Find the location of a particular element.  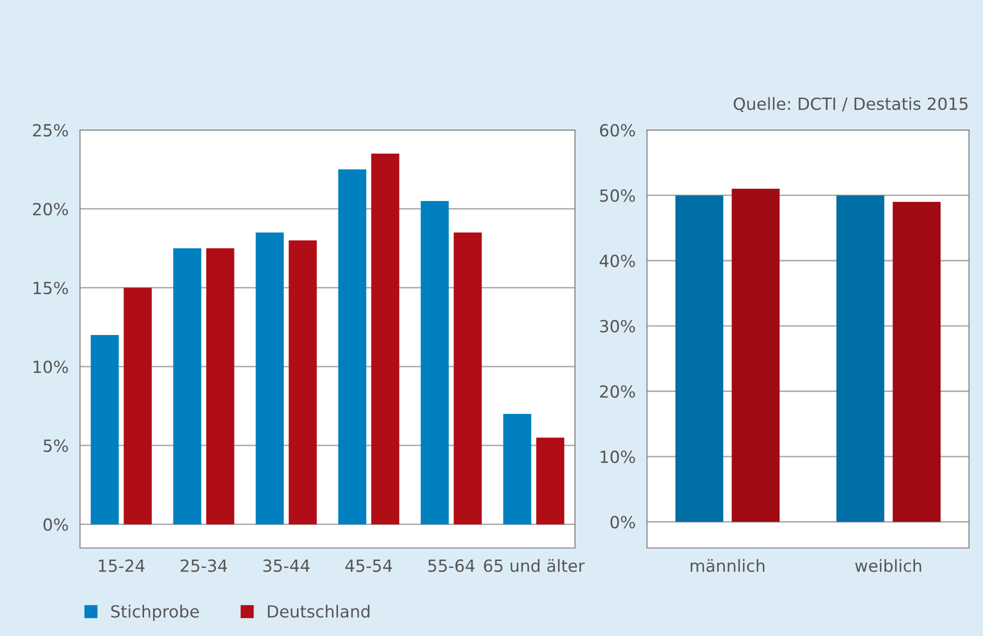

y-tick-label: 60% is located at coordinates (617, 130).